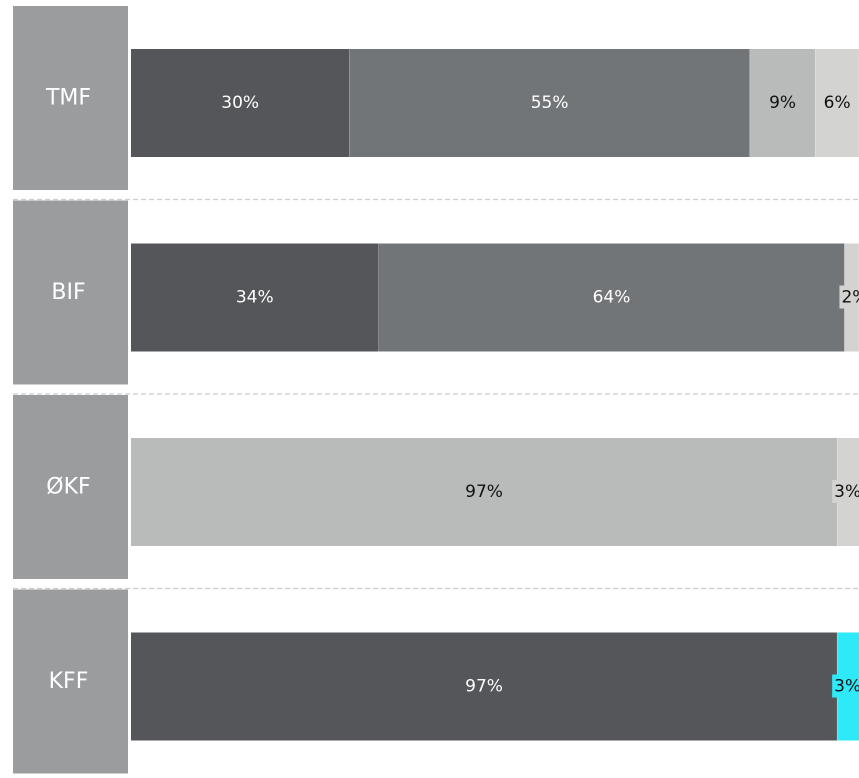 The height and width of the screenshot is (778, 859). I want to click on segment-label-tmf-3: 9%, so click(782, 103).